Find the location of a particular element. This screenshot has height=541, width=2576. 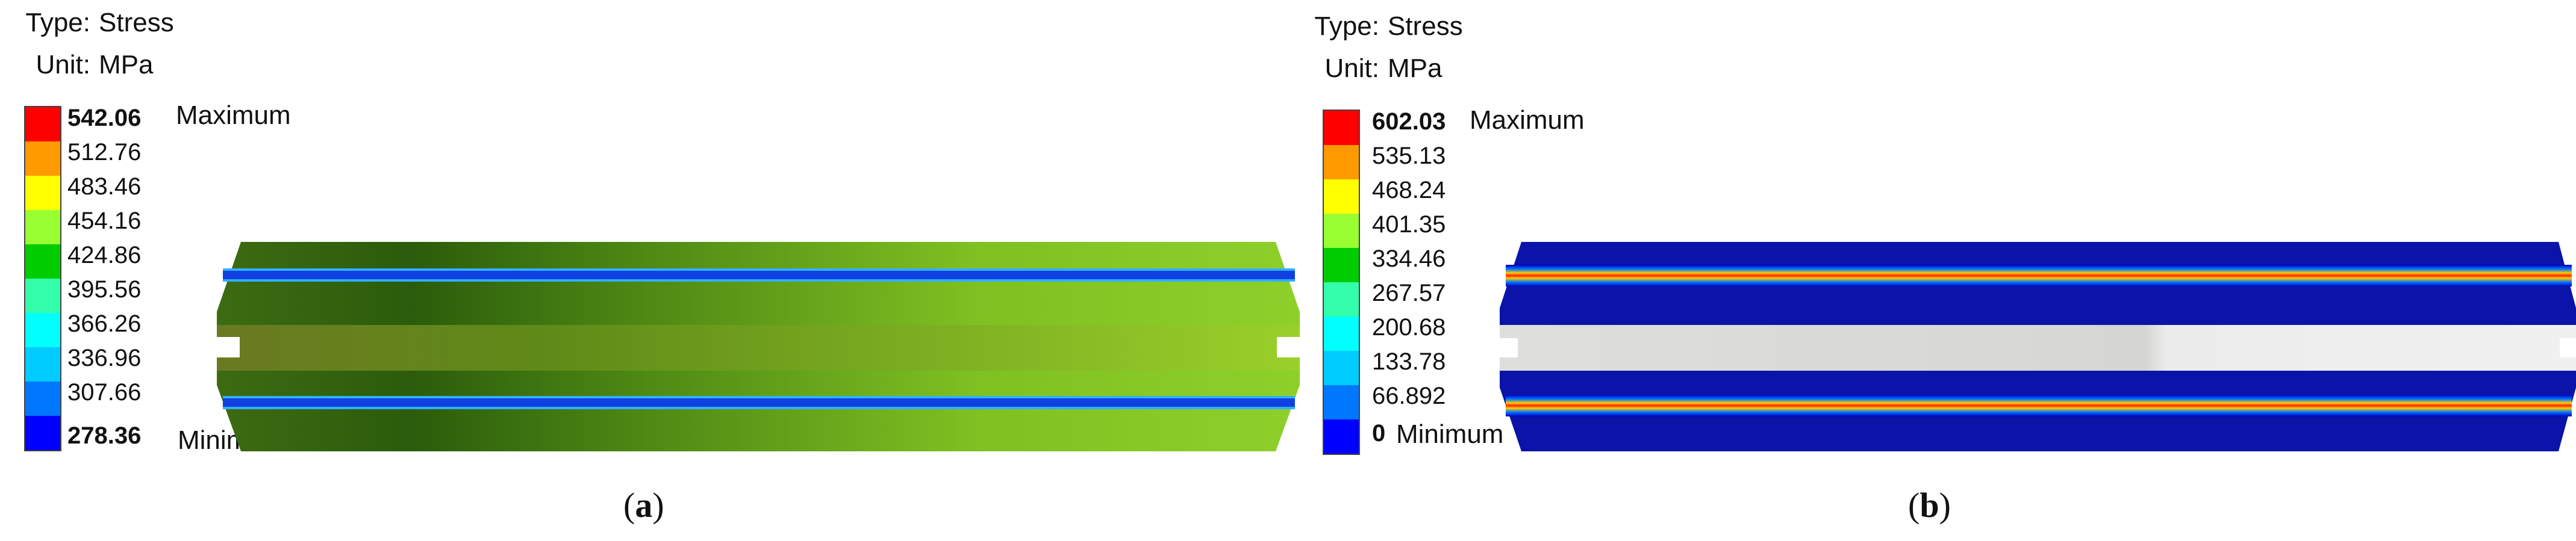

legend-min-label: Minimum is located at coordinates (1450, 434).